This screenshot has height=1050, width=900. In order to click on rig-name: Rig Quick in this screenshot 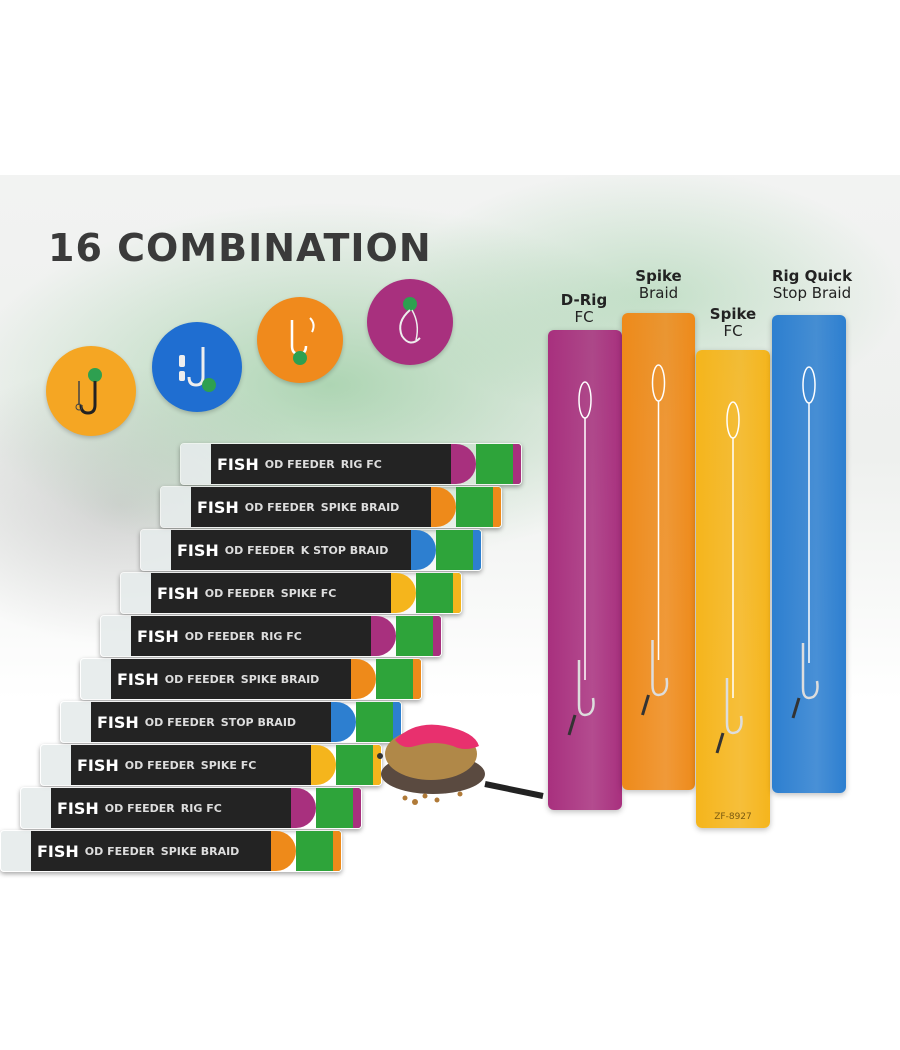, I will do `click(812, 276)`.